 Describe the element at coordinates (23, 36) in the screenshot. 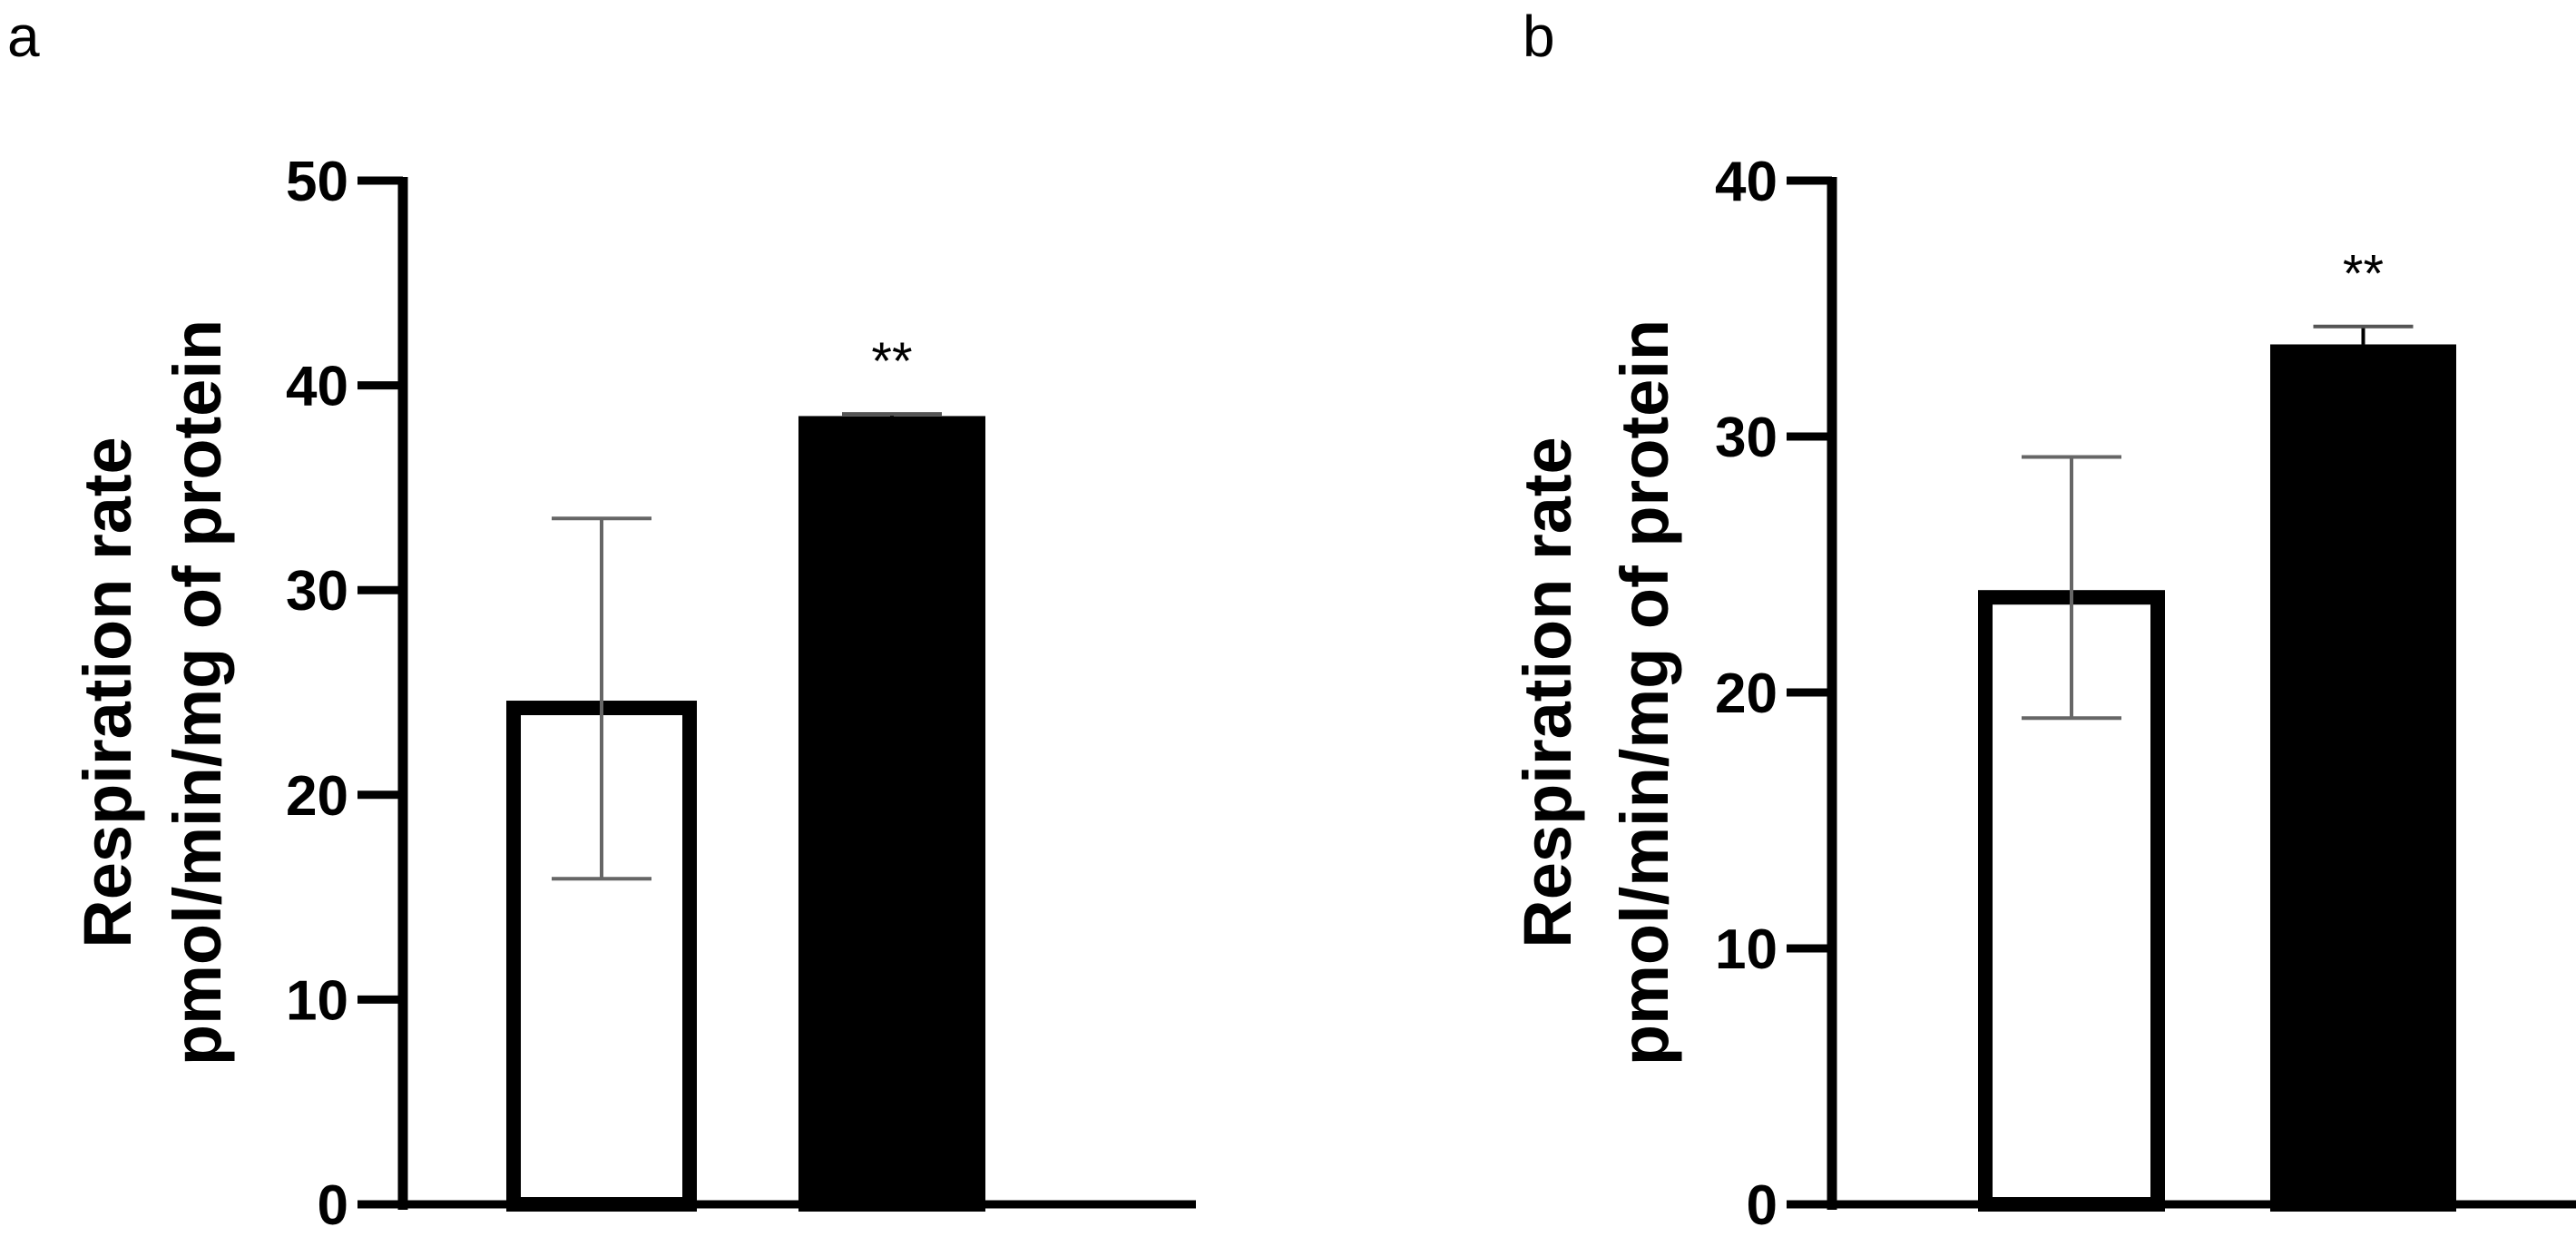

I see `panel-label: a` at that location.